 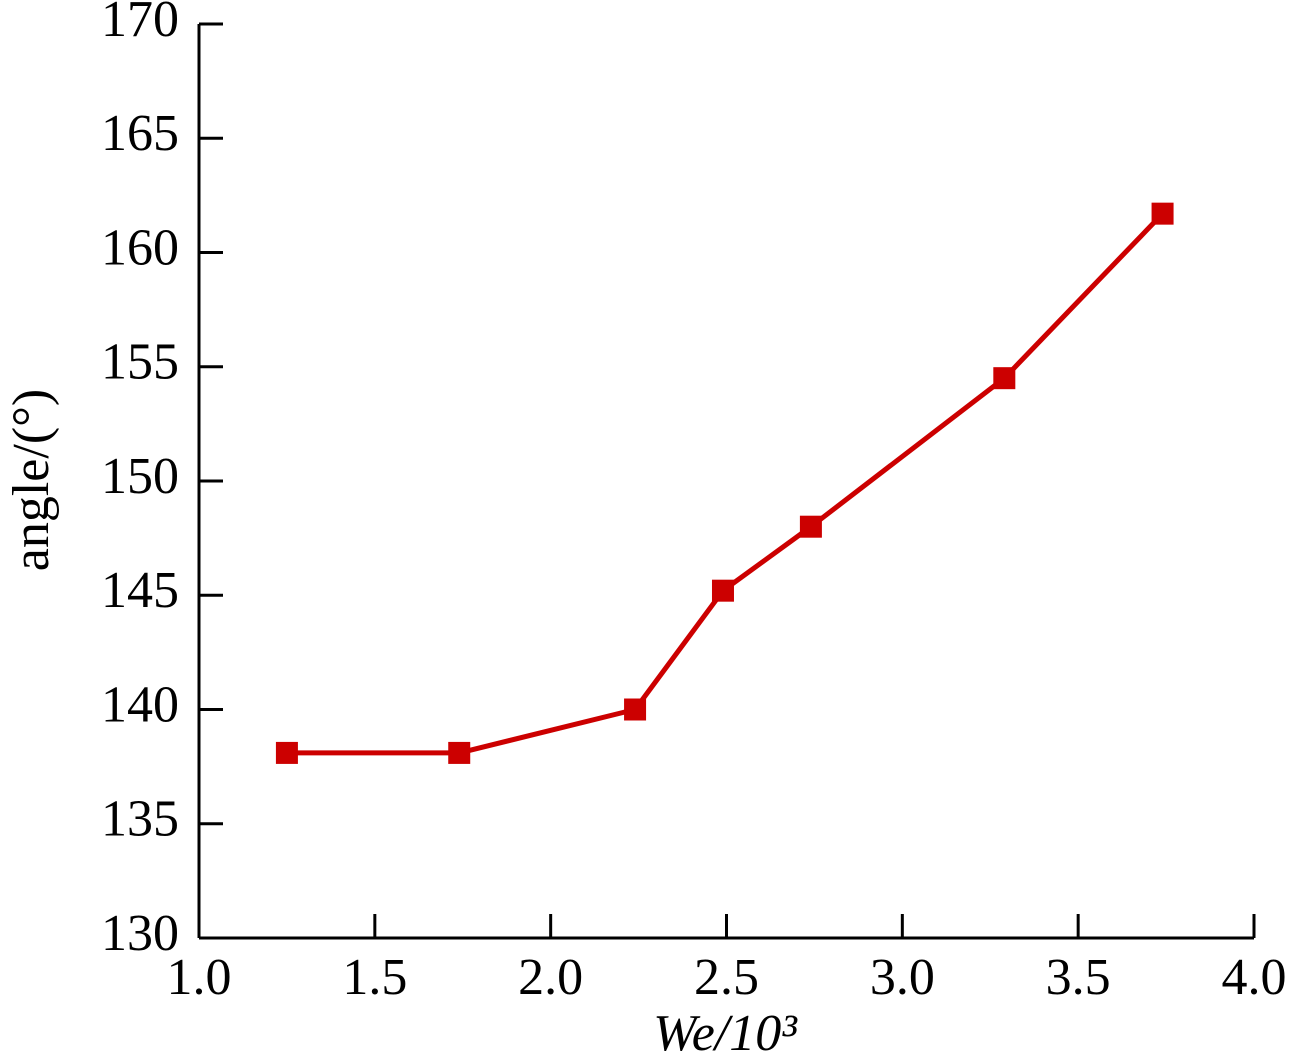 I want to click on x-tick-label: 1.0, so click(x=199, y=977).